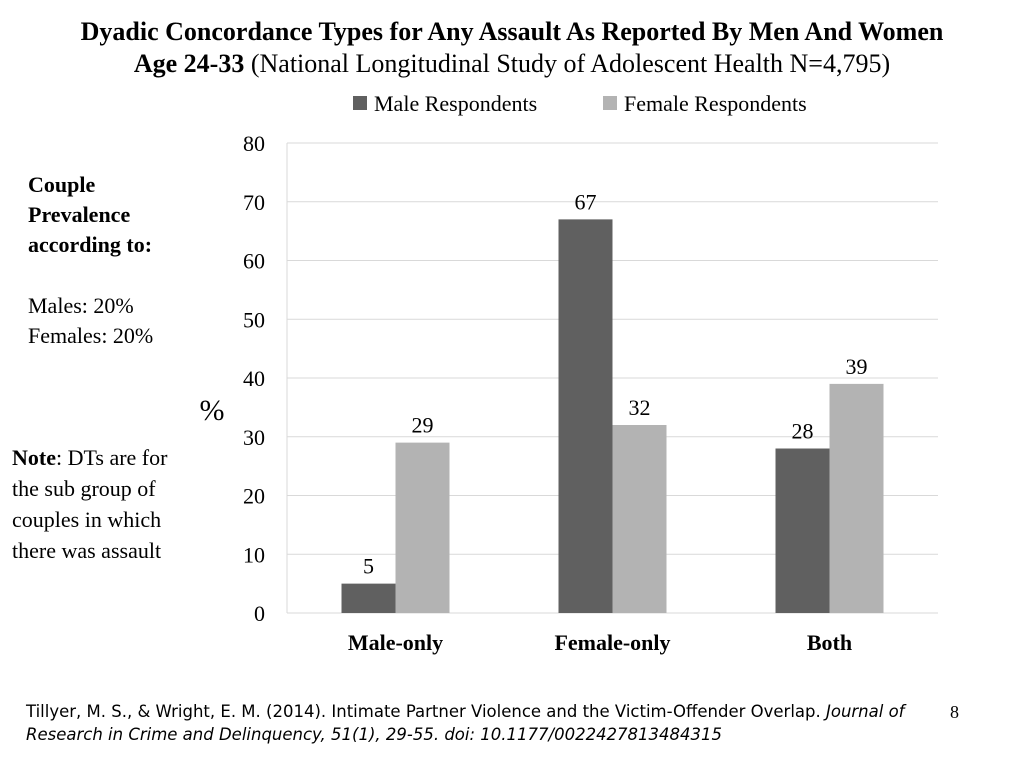 This screenshot has width=1024, height=768. Describe the element at coordinates (639, 519) in the screenshot. I see `female-bar-female-only` at that location.